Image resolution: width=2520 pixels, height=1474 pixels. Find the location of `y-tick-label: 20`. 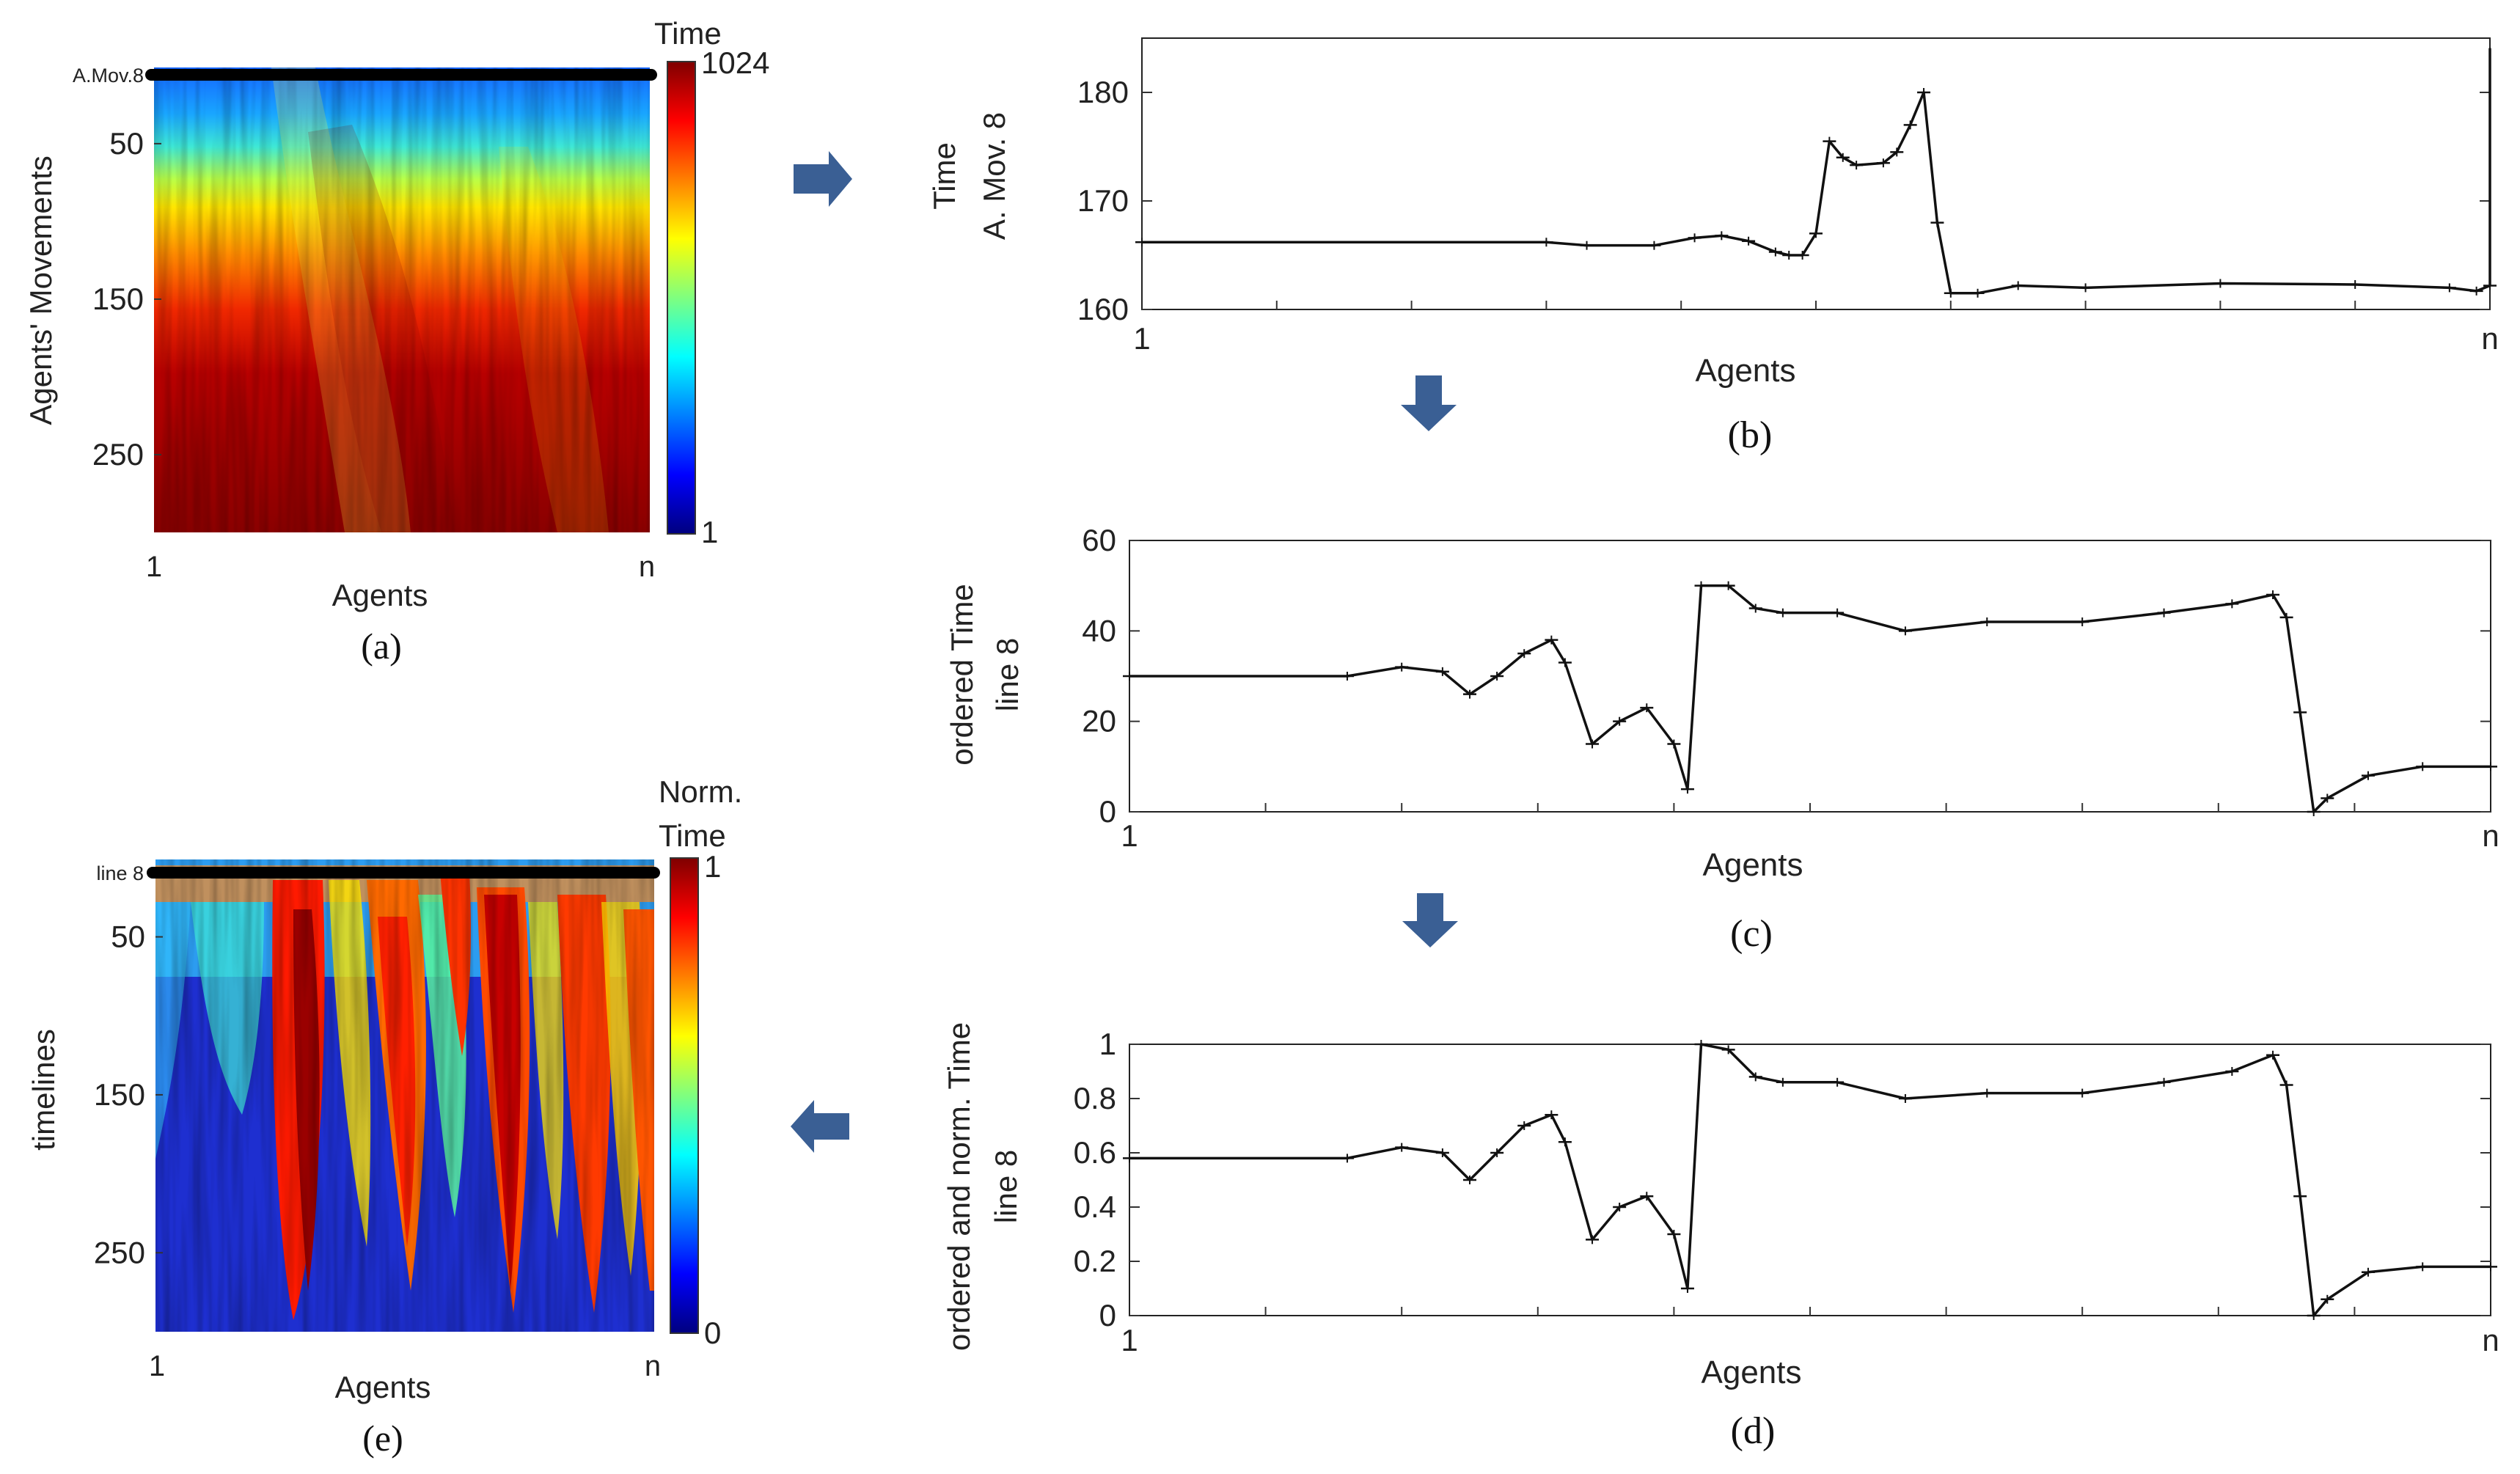

y-tick-label: 20 is located at coordinates (1099, 721).